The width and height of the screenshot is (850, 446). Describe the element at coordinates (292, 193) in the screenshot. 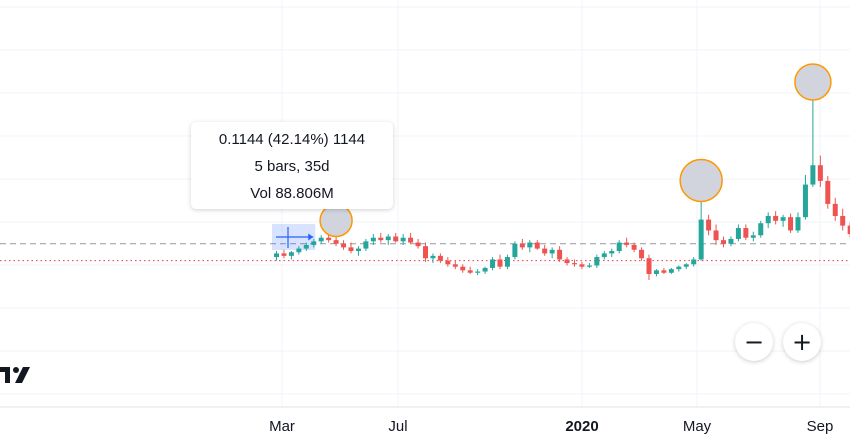

I see `tooltip-volume: Vol 88.806M` at that location.